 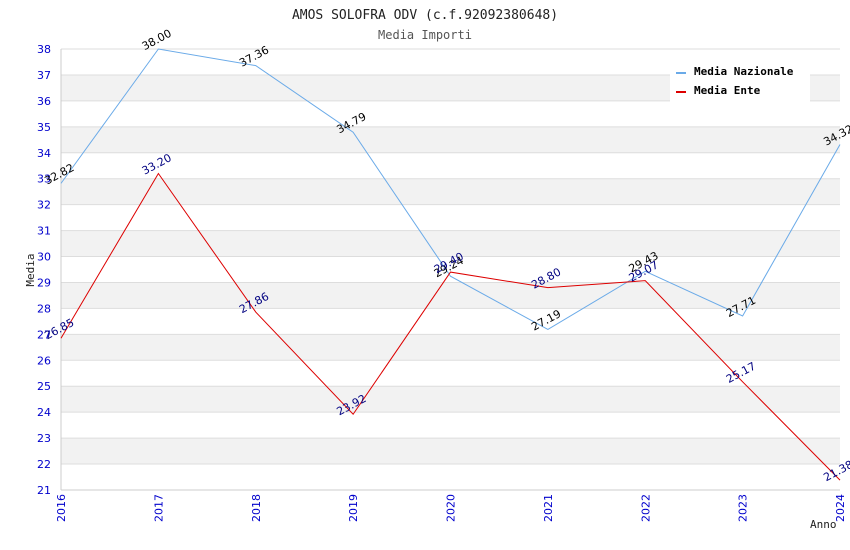 What do you see at coordinates (44, 257) in the screenshot?
I see `y-tick-label: 30` at bounding box center [44, 257].